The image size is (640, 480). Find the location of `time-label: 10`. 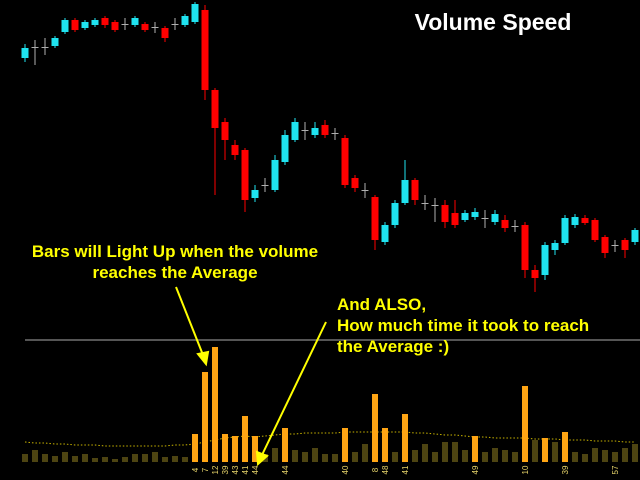

time-label: 10 is located at coordinates (525, 469).